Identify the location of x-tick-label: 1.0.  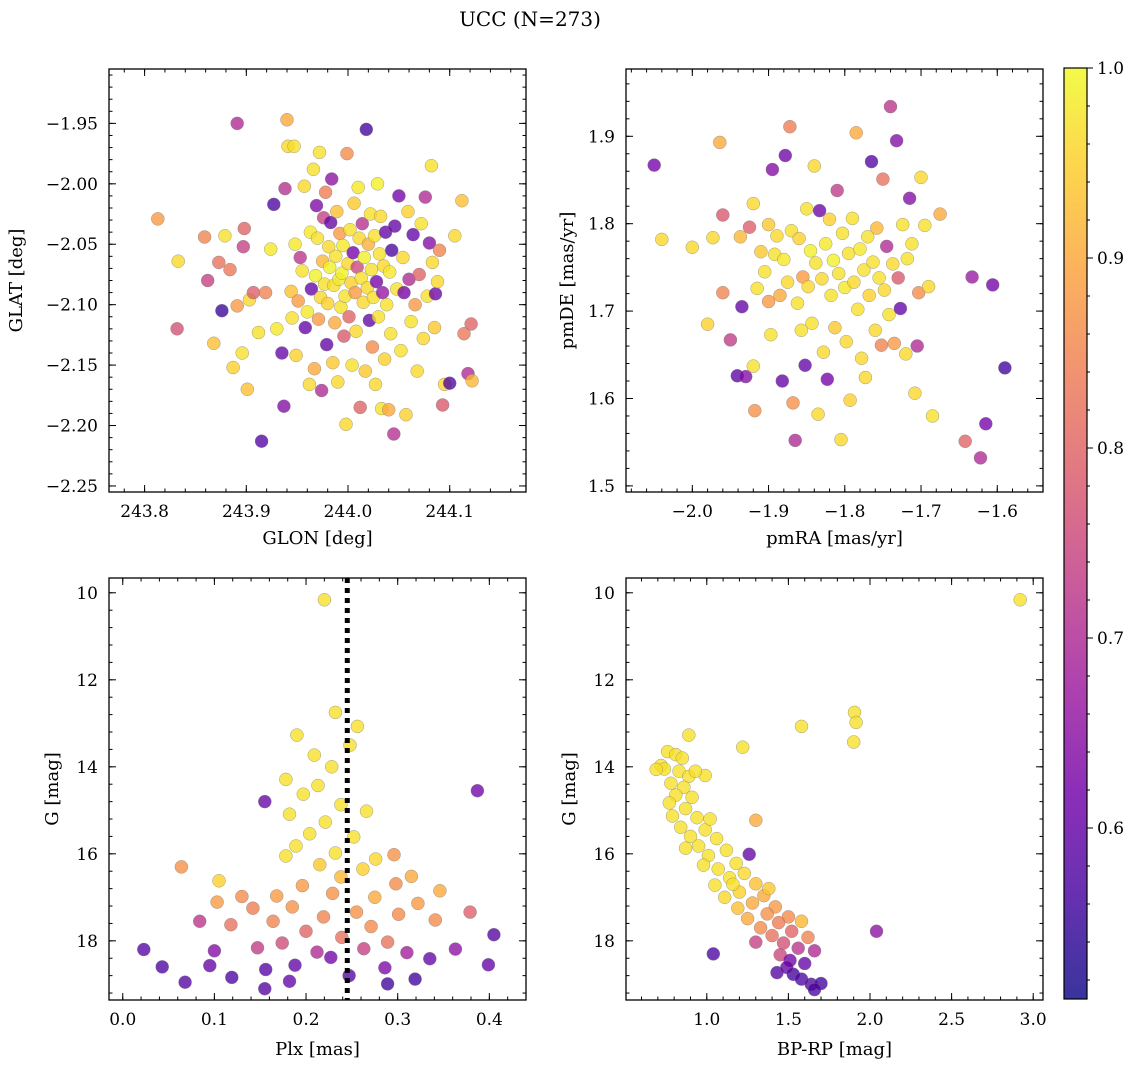
(706, 1020).